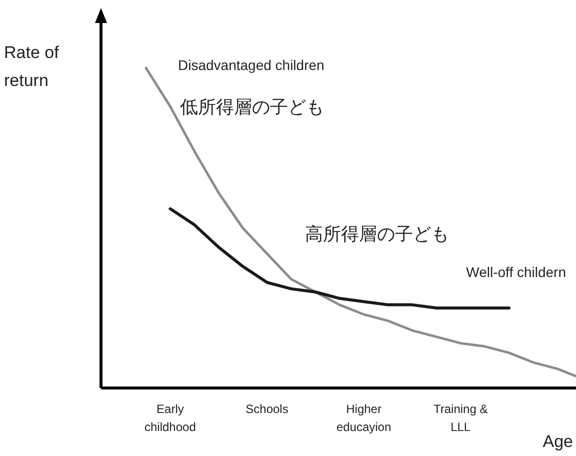 The image size is (576, 456). What do you see at coordinates (364, 409) in the screenshot?
I see `xtick: Higher` at bounding box center [364, 409].